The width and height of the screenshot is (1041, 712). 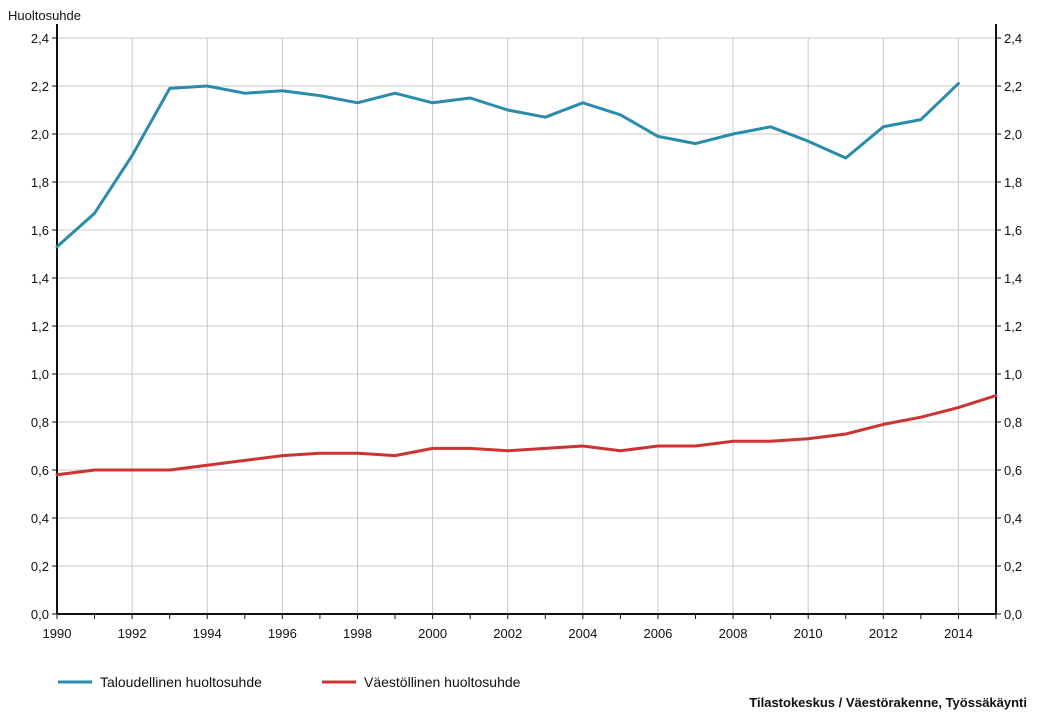 I want to click on x-tick-label: 1992, so click(x=132, y=633).